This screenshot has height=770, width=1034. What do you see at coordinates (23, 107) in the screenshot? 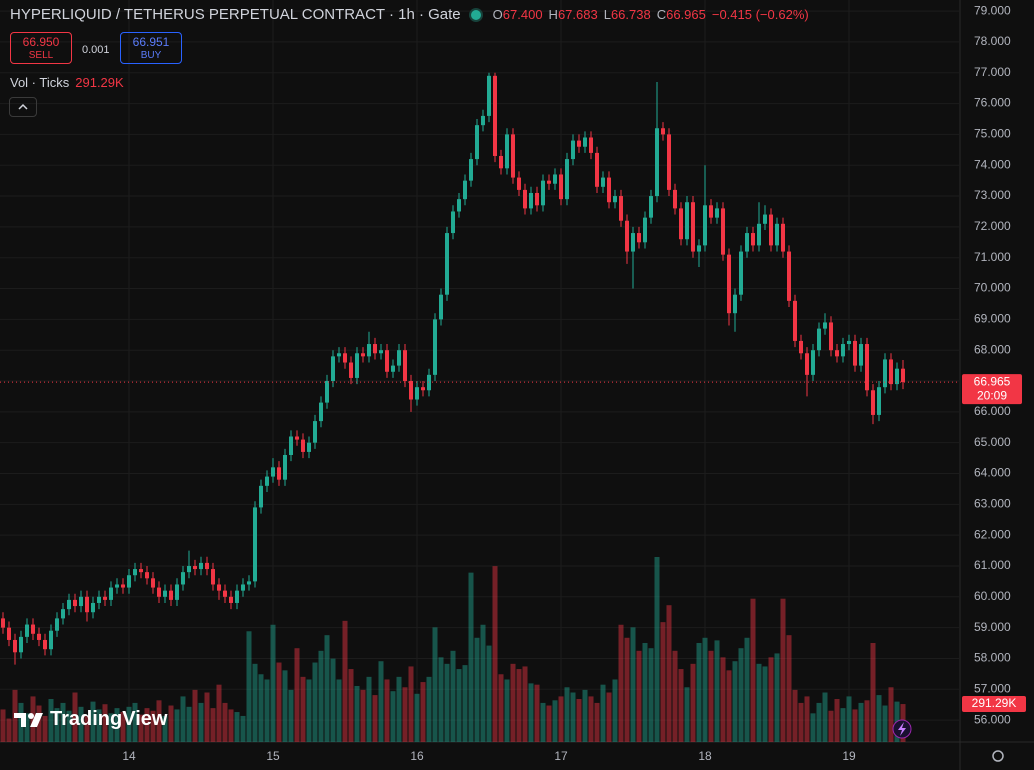
I see `collapse-button` at bounding box center [23, 107].